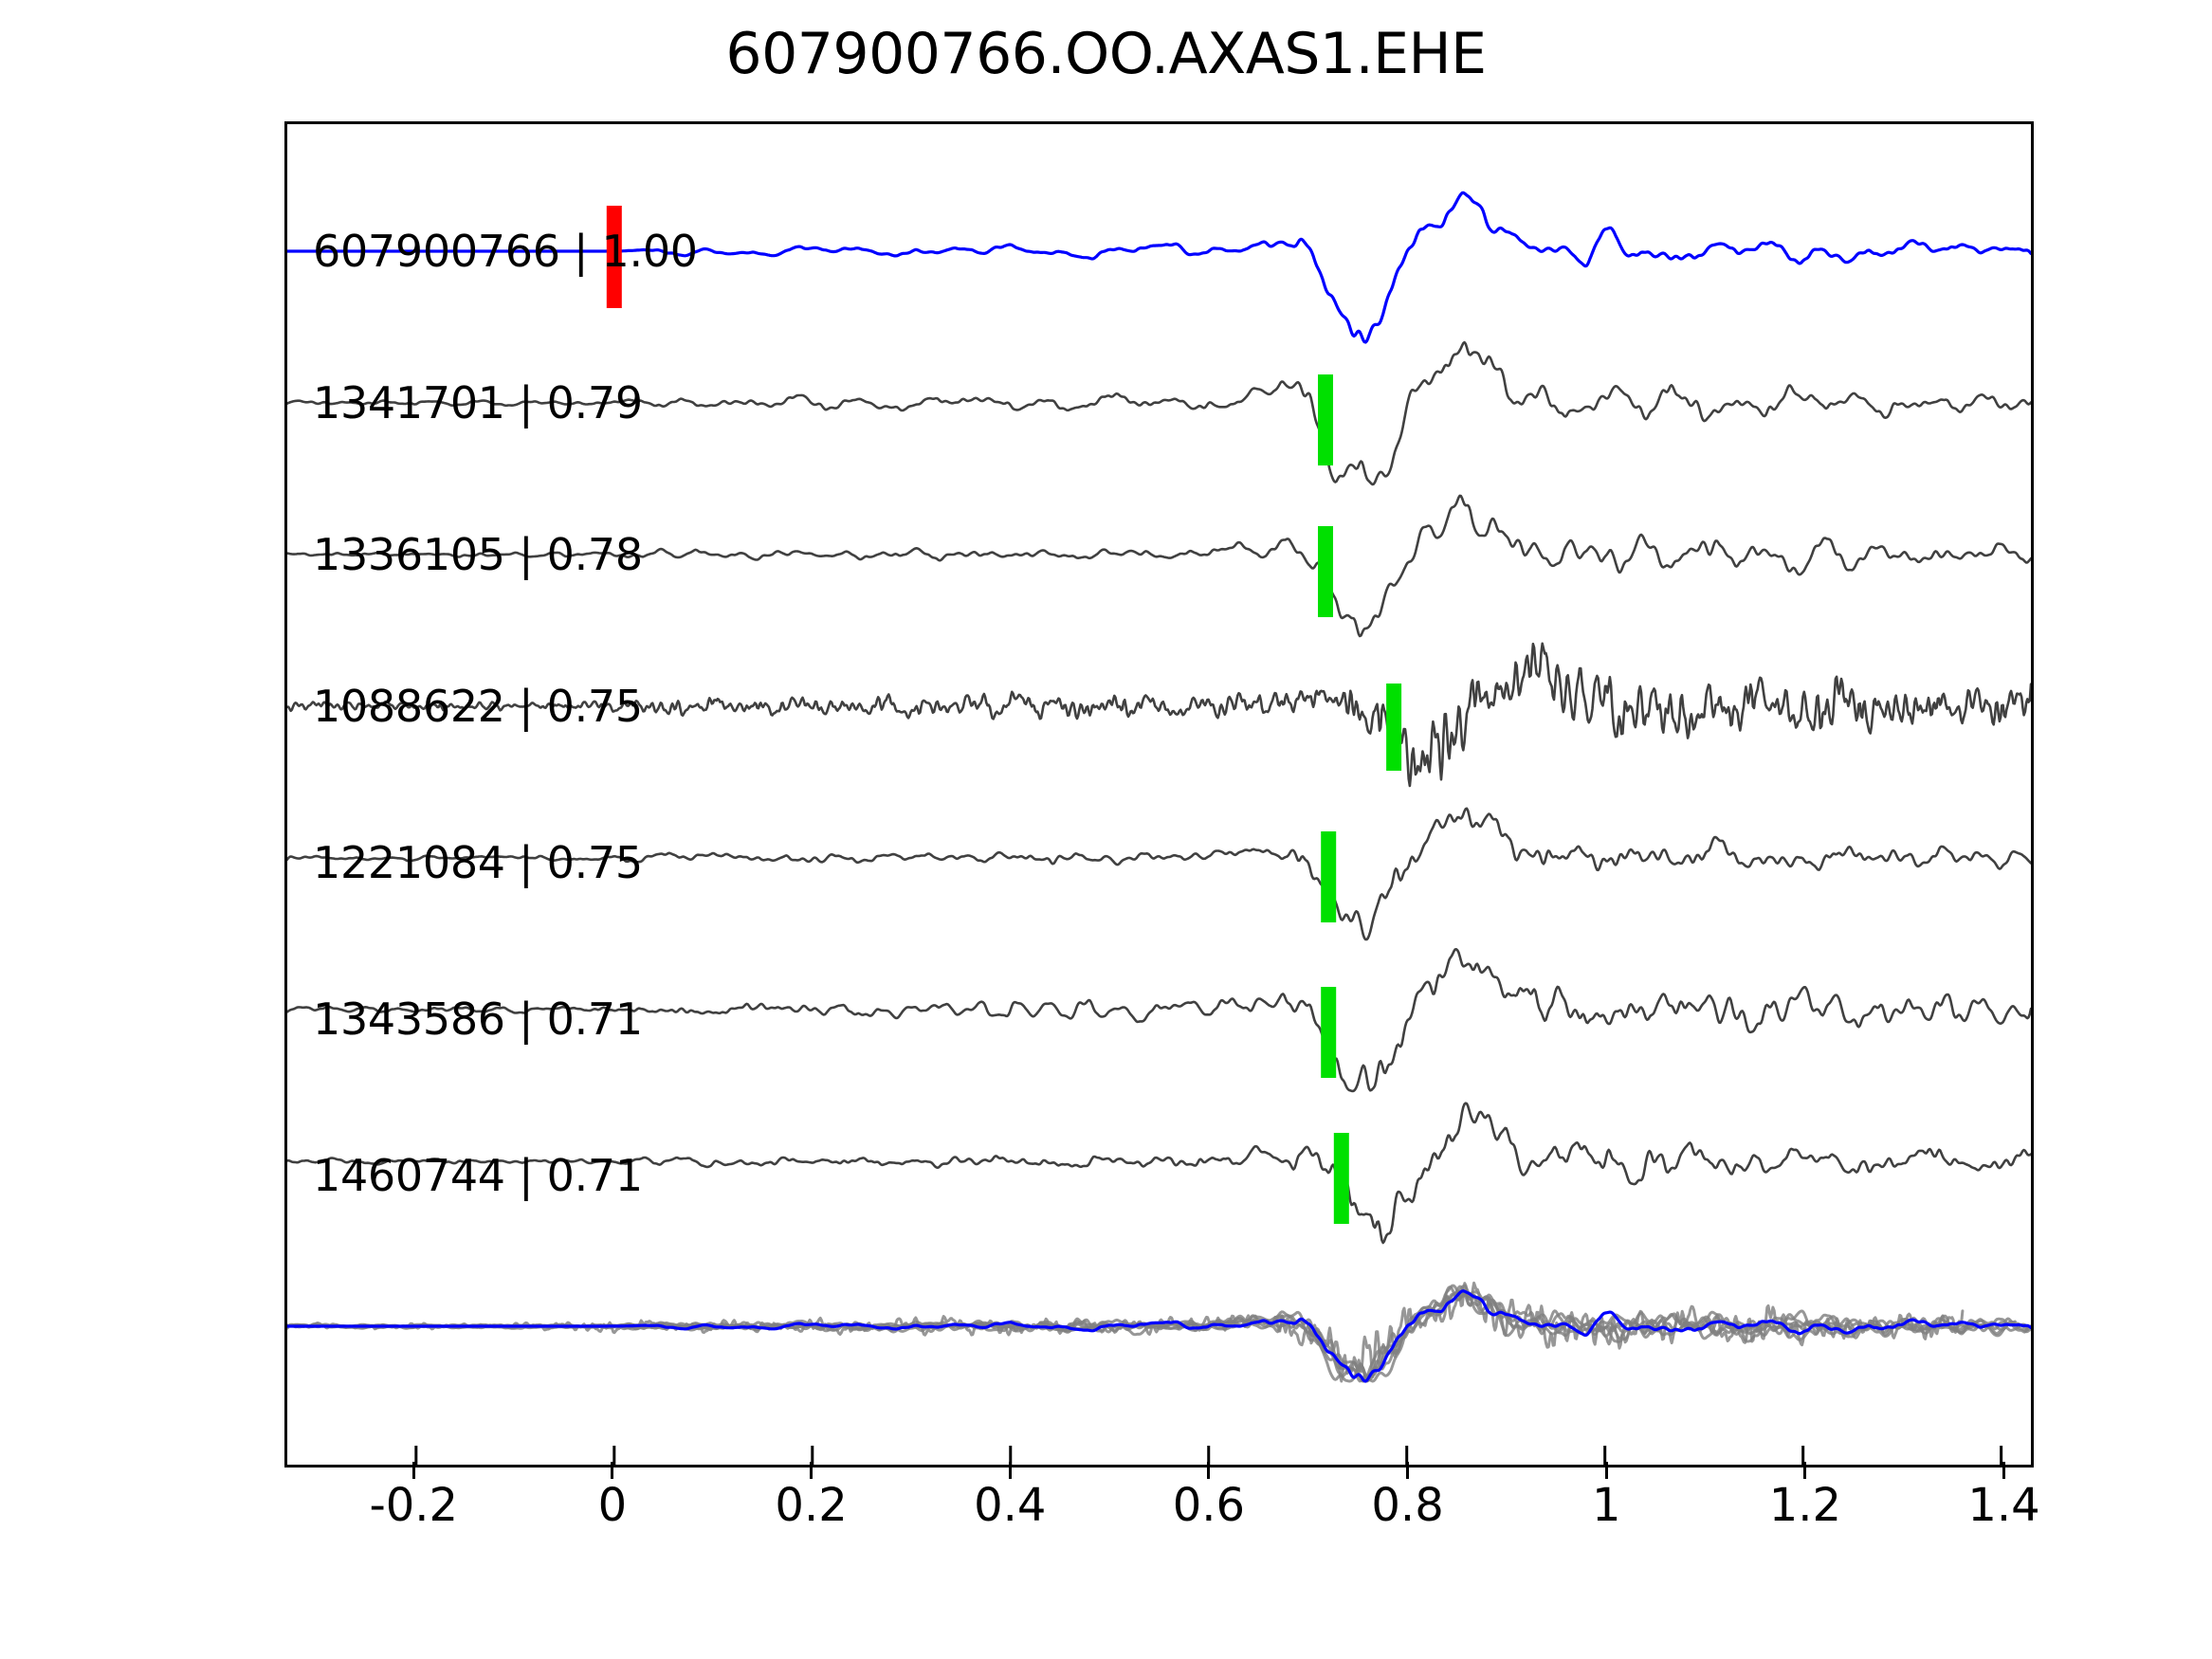 The width and height of the screenshot is (2212, 1659). I want to click on trace-label-1341701: 1341701 | 0.79, so click(478, 402).